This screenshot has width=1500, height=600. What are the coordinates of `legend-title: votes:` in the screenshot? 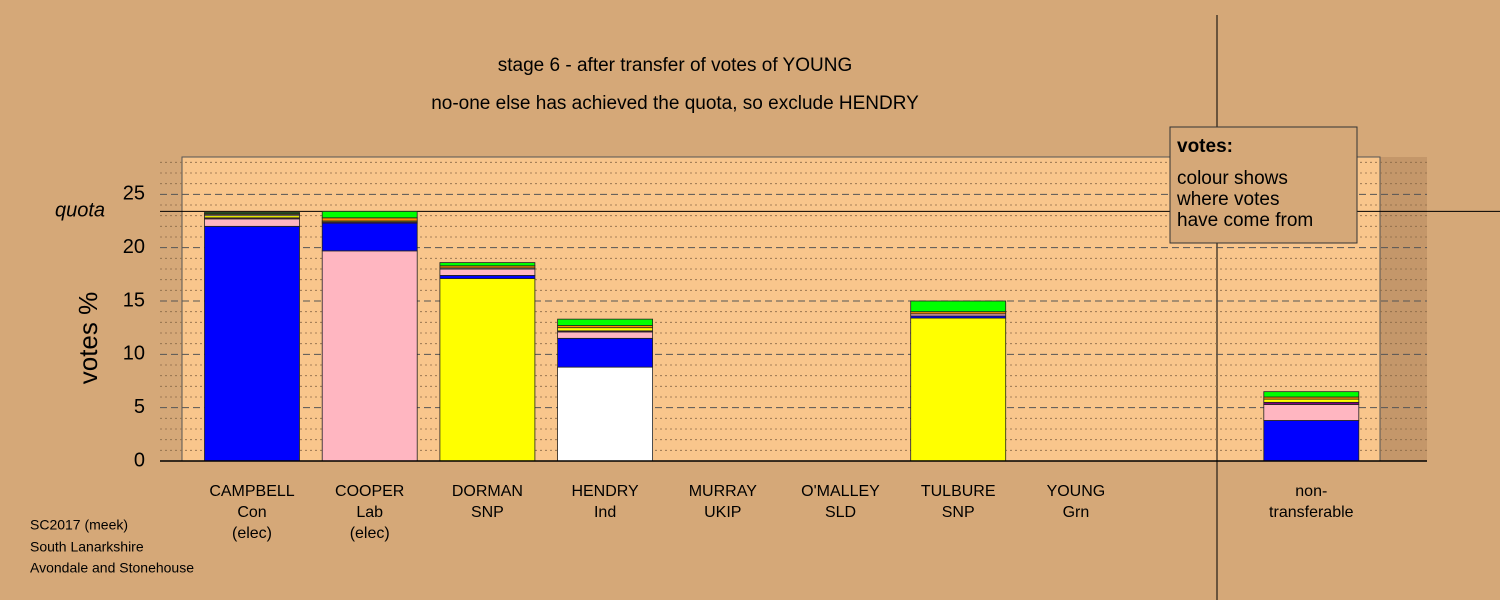 It's located at (1205, 146).